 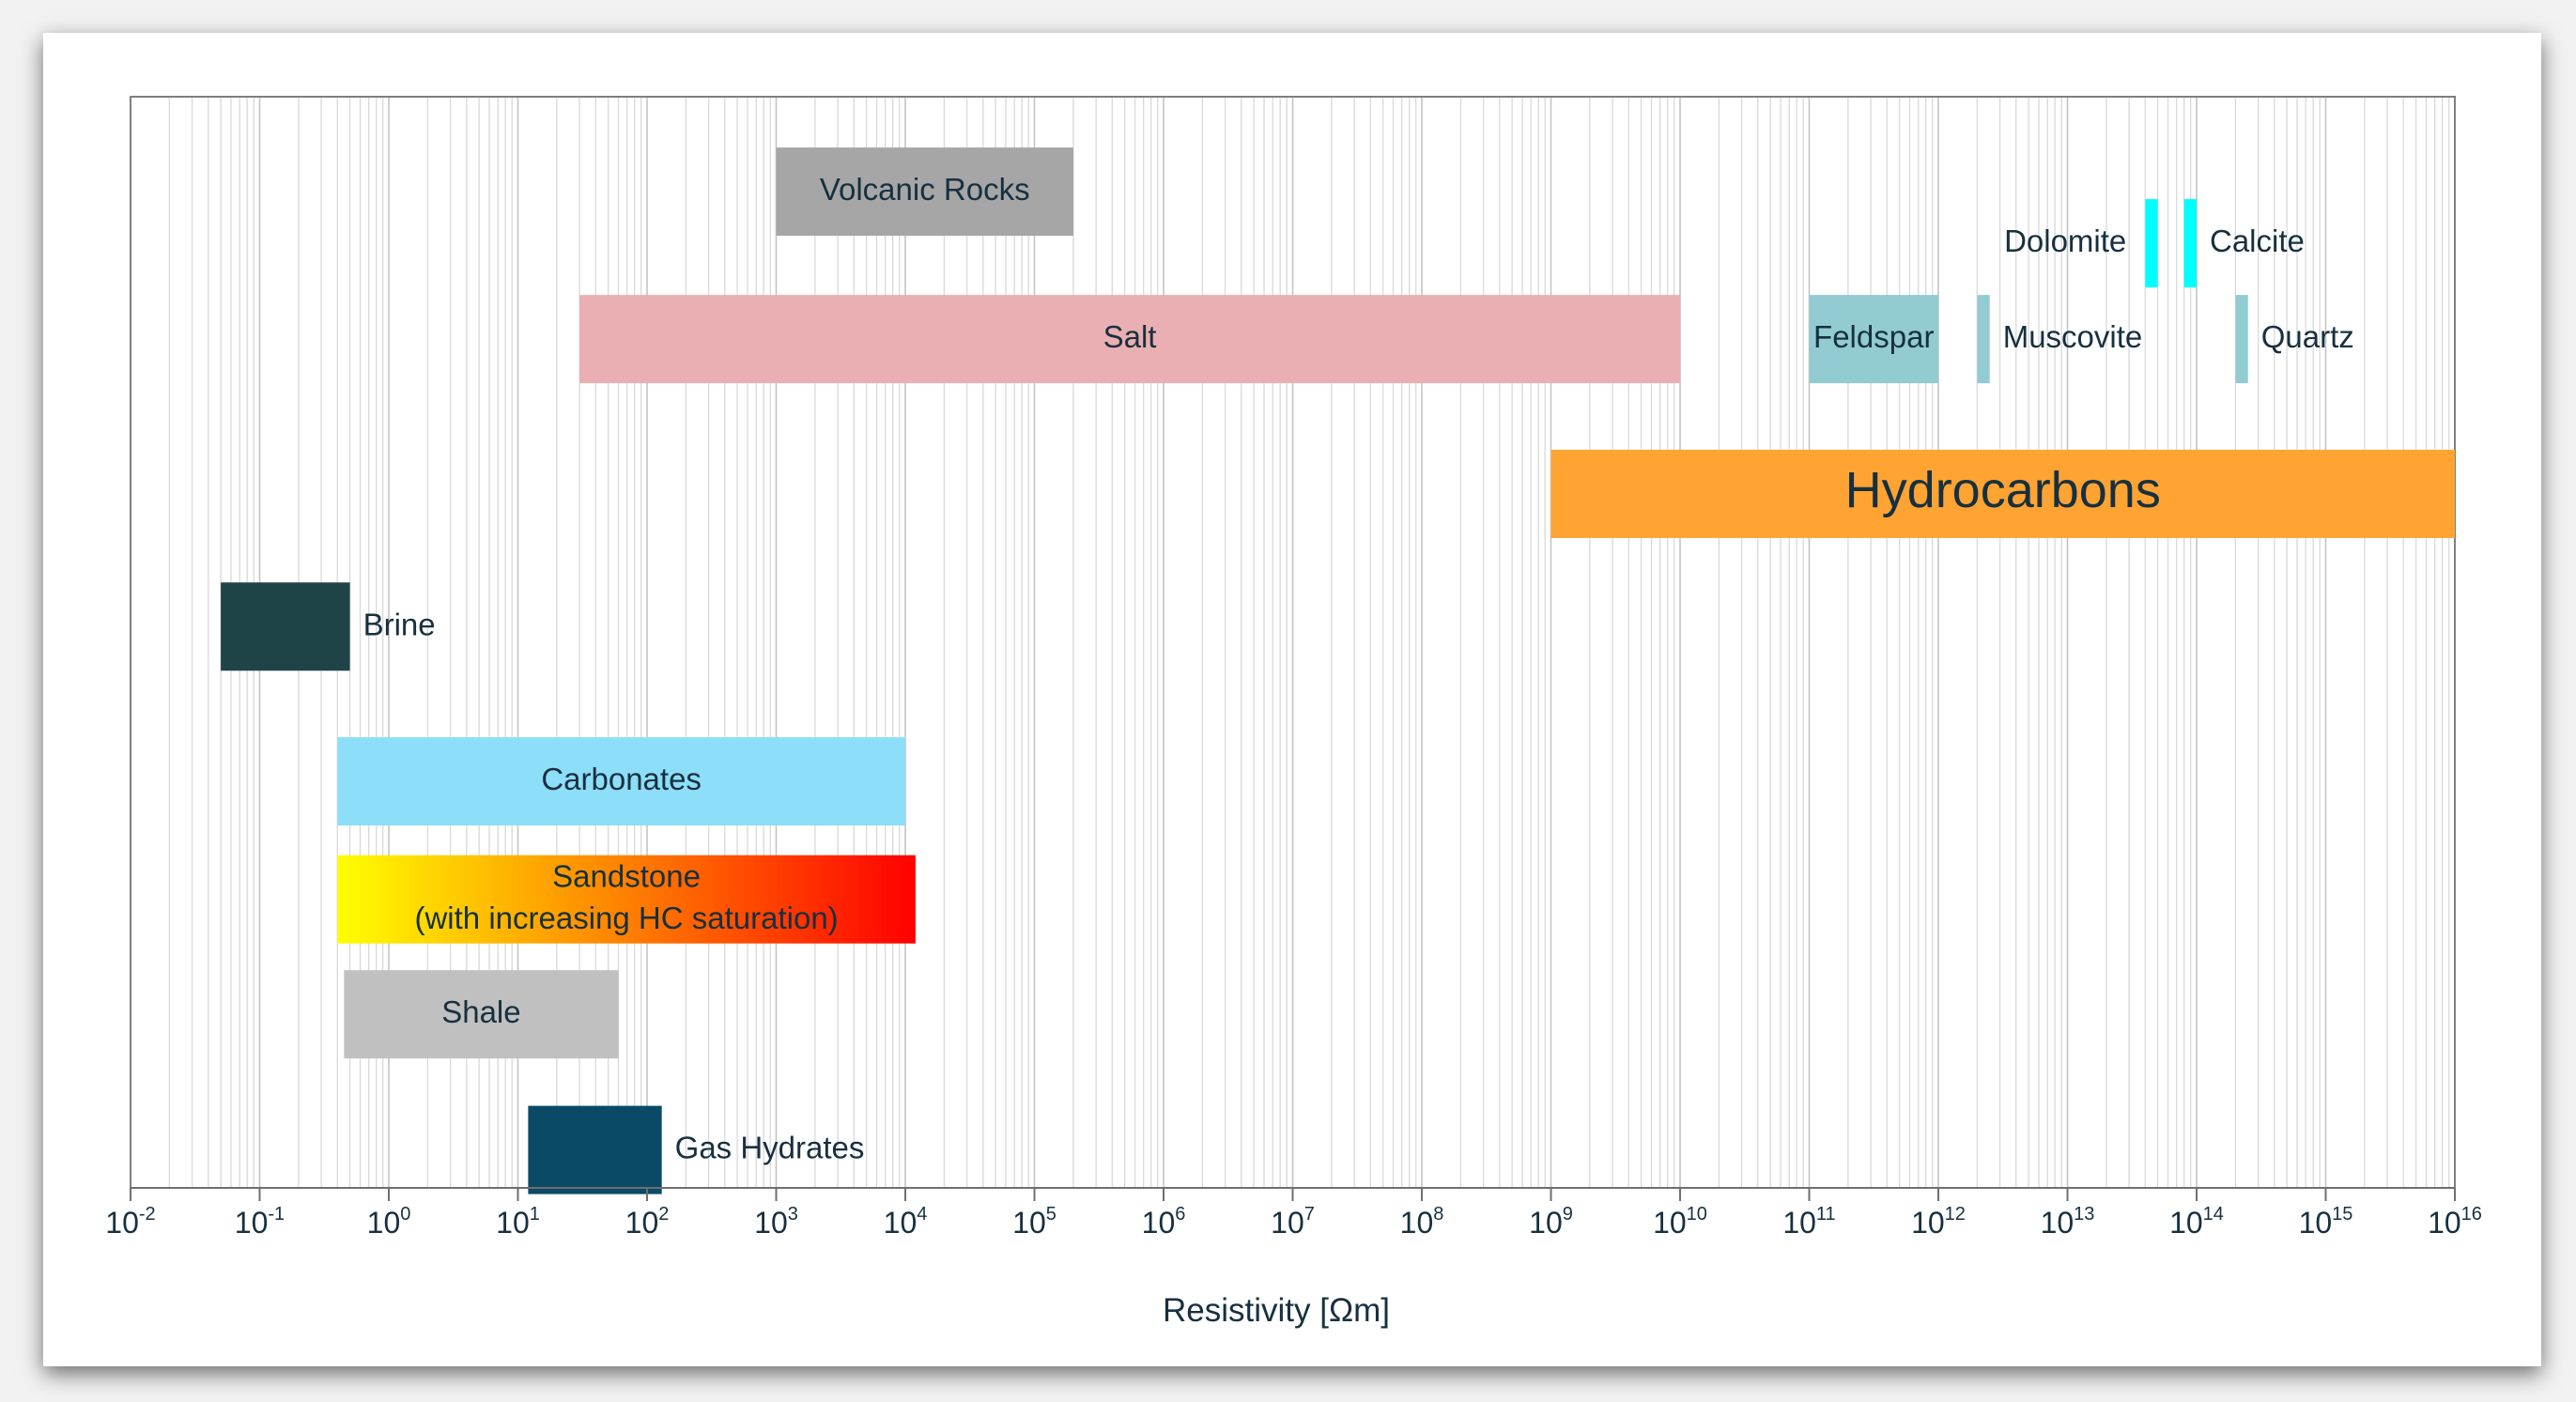 What do you see at coordinates (130, 1222) in the screenshot?
I see `x-tick-label: 10⁻²` at bounding box center [130, 1222].